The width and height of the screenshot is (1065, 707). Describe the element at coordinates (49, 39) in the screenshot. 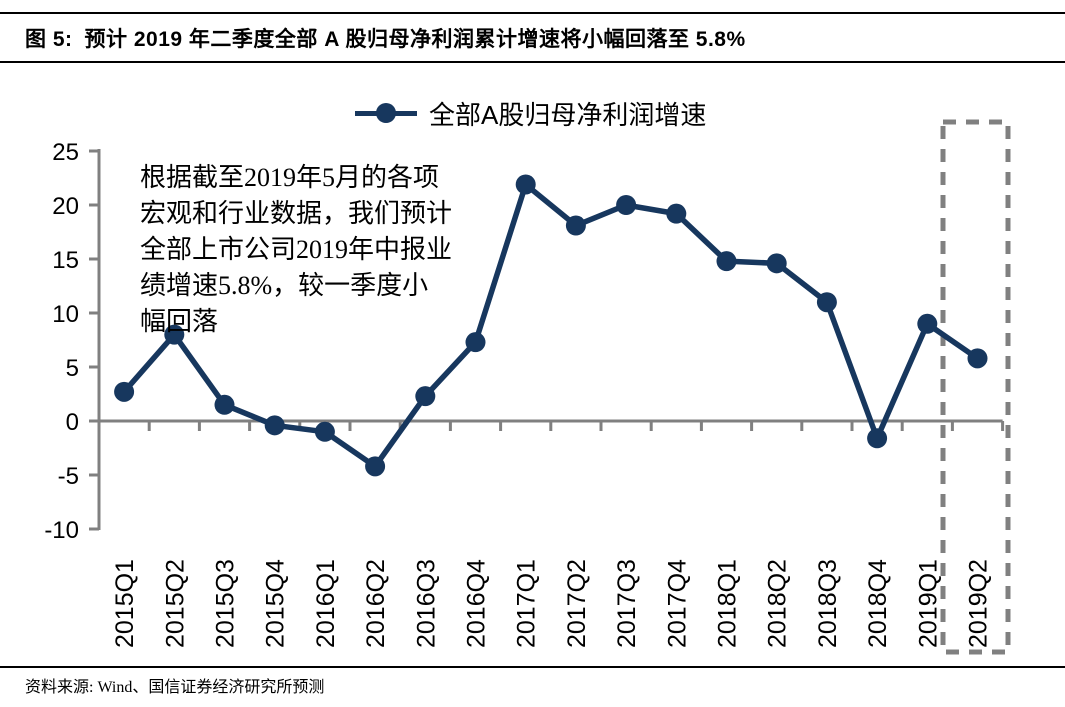

I see `figure-number-label: 图 5:` at that location.